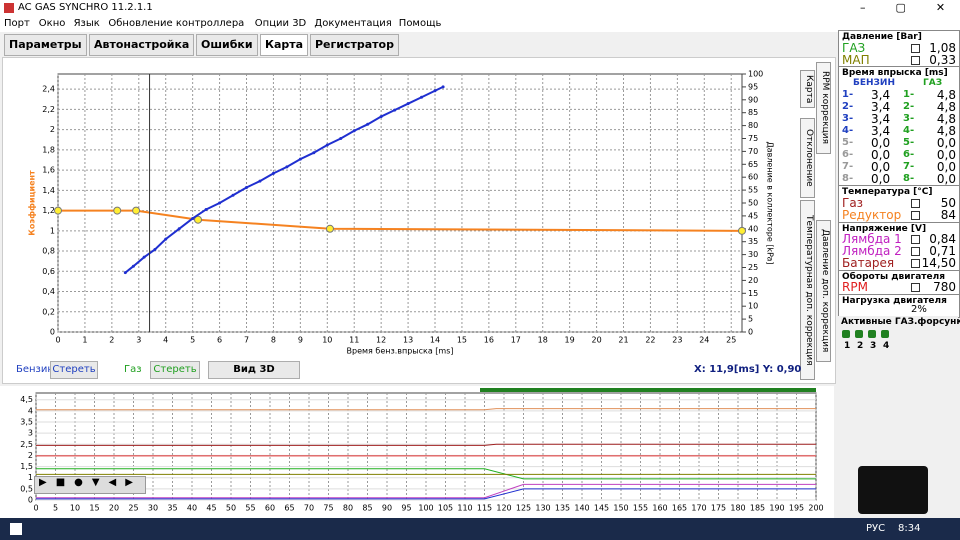 This screenshot has width=960, height=540. Describe the element at coordinates (902, 7) in the screenshot. I see `window-controls: –▢✕` at that location.